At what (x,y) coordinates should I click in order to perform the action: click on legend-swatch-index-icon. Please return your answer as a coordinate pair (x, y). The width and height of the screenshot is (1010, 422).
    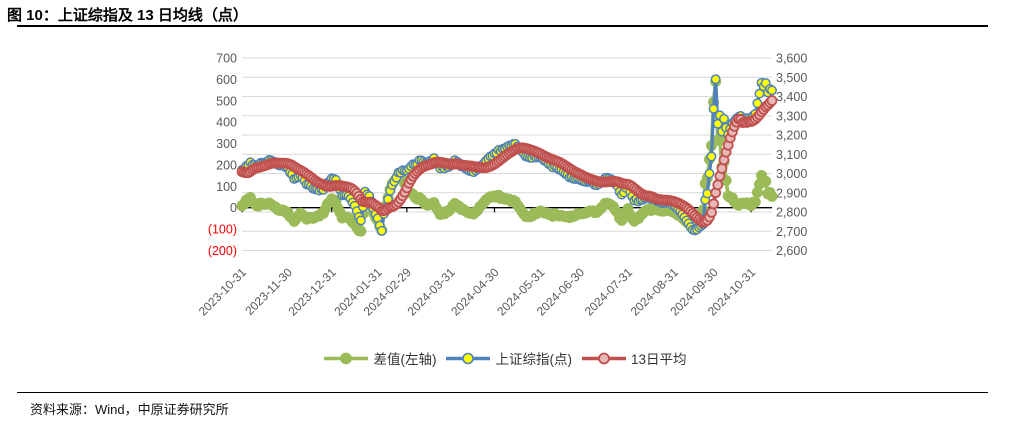
    Looking at the image, I should click on (468, 358).